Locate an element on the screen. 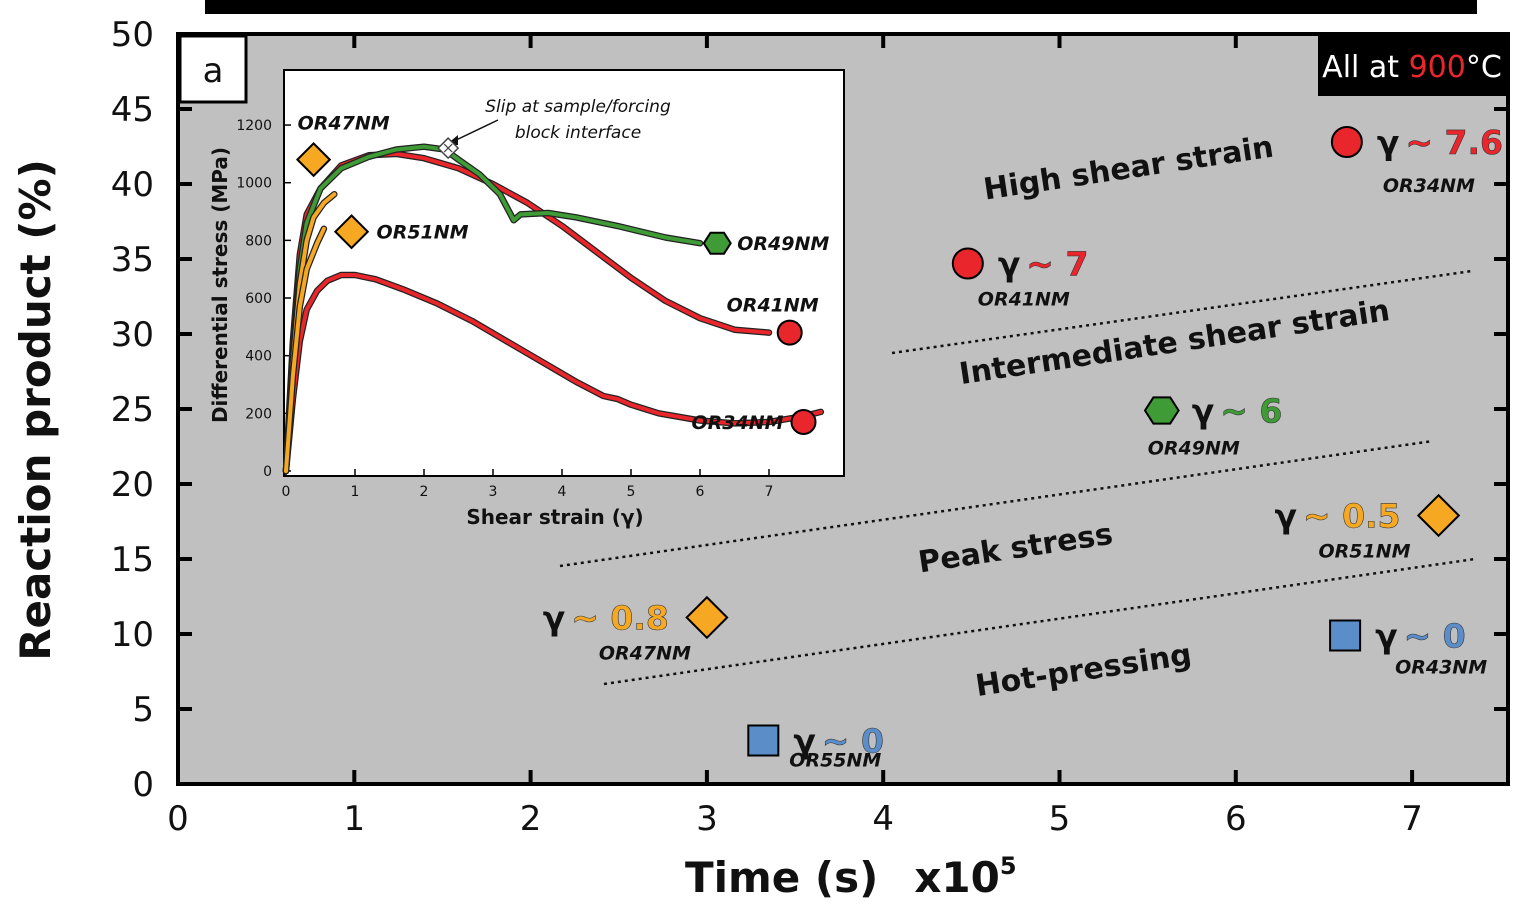 The image size is (1518, 910). inset-x-tick-label: 4 is located at coordinates (562, 492).